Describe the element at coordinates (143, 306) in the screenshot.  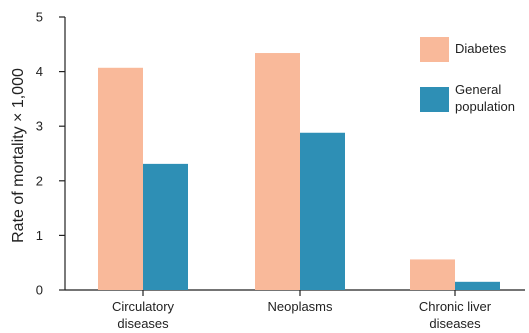
I see `x-tick-label: Circulatory` at that location.